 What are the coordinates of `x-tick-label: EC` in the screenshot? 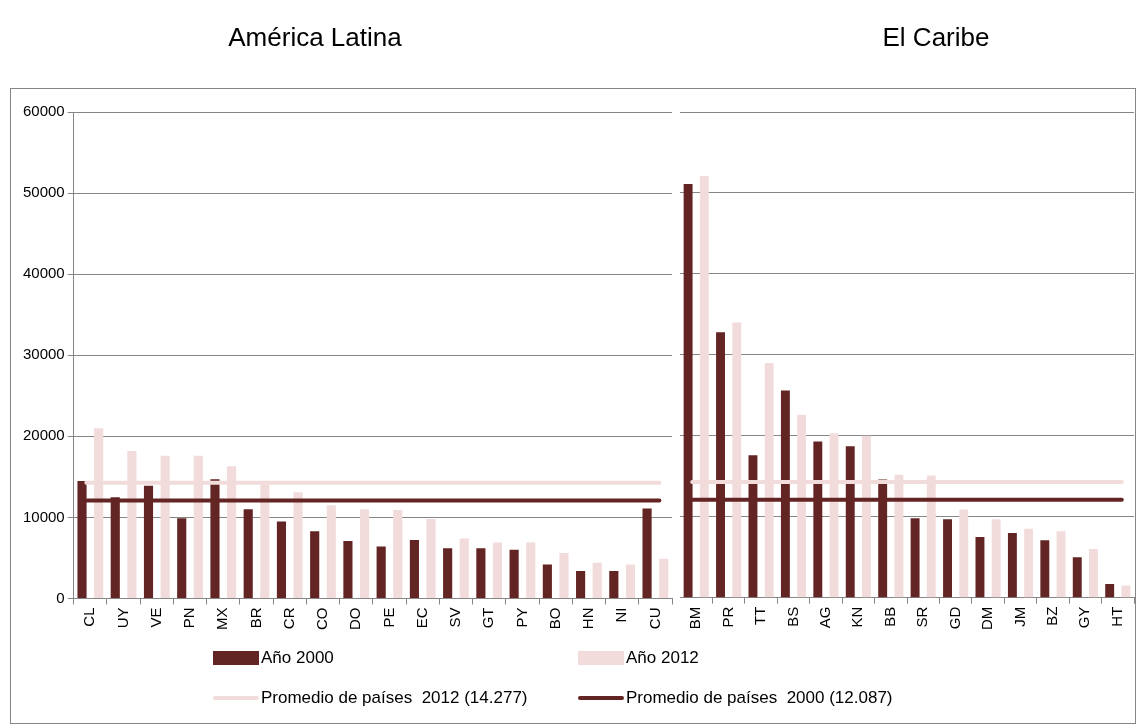 It's located at (421, 618).